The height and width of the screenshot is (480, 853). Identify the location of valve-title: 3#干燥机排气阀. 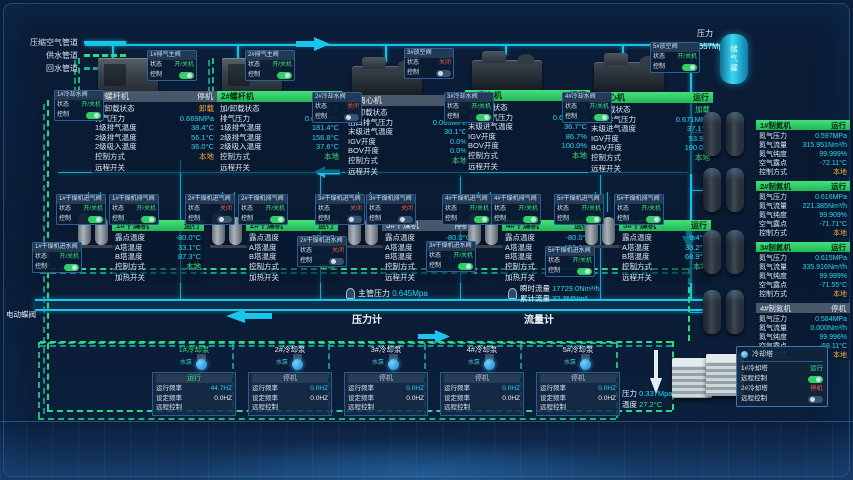
(391, 199).